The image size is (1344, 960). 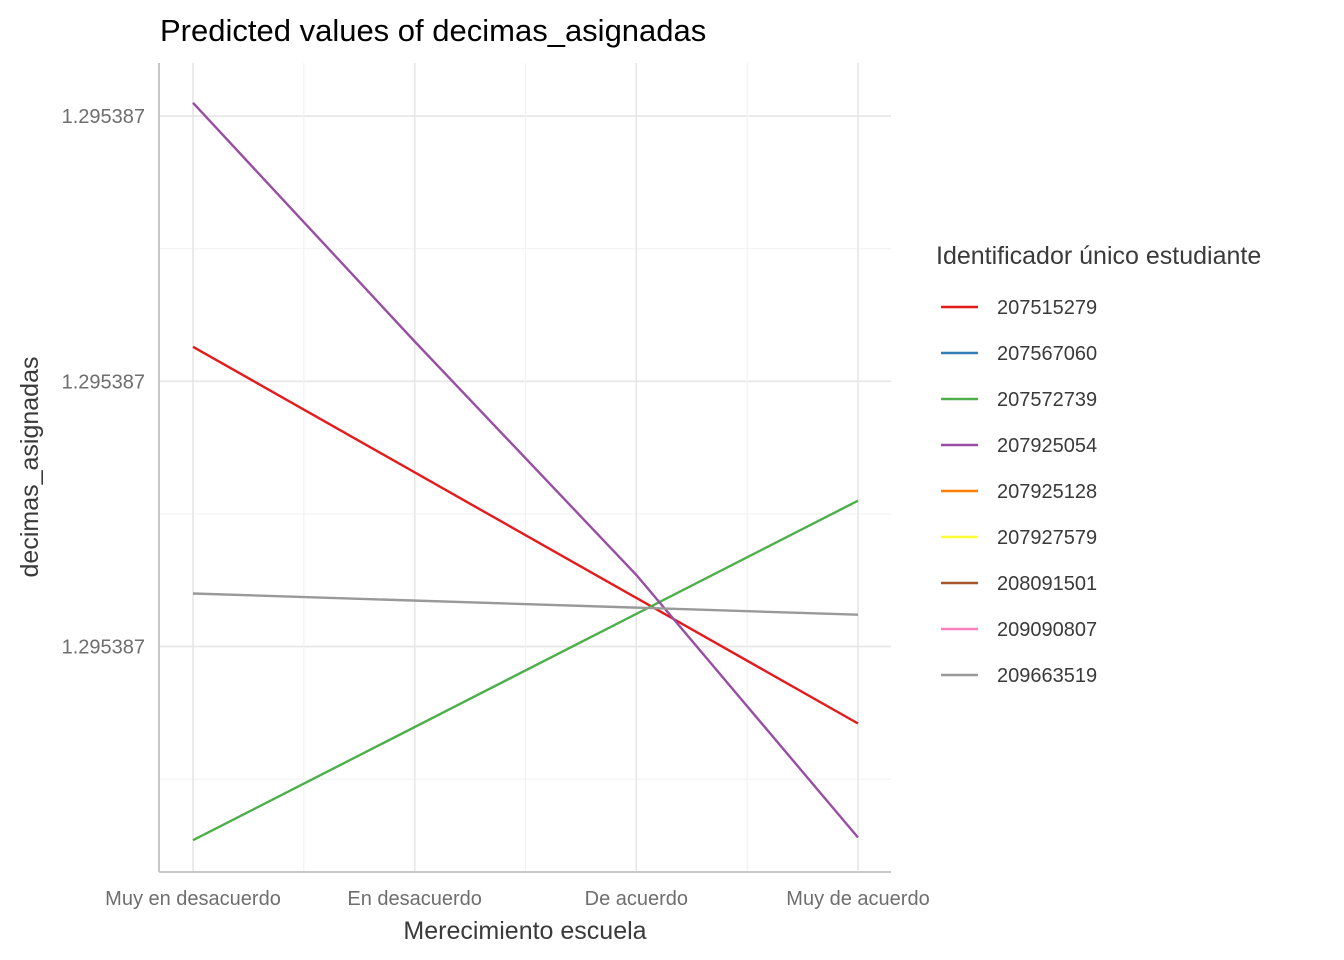 I want to click on legend-label: 207567060, so click(x=1047, y=354).